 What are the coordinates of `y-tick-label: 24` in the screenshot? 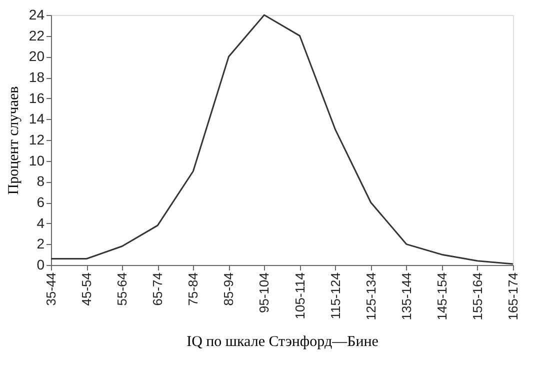 It's located at (36, 14).